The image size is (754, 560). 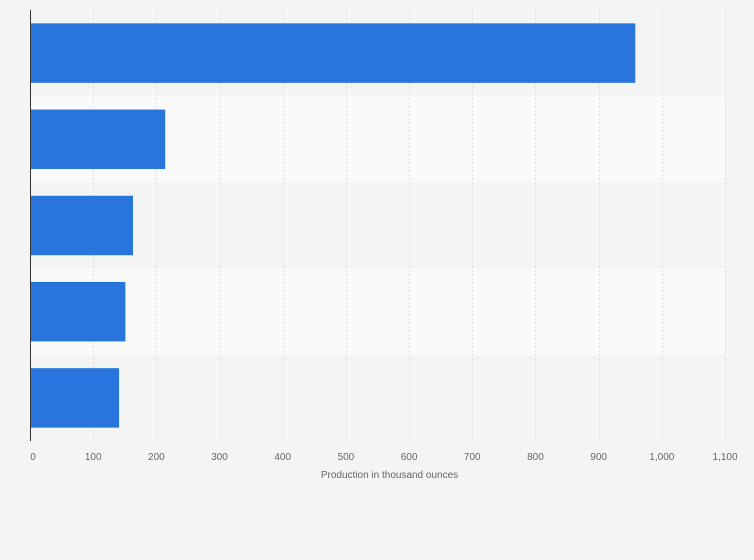 I want to click on x-tick-label: 500, so click(x=346, y=457).